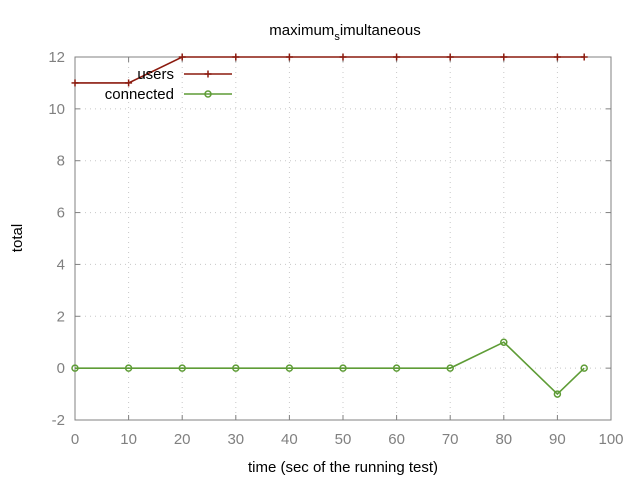 Image resolution: width=640 pixels, height=480 pixels. Describe the element at coordinates (343, 439) in the screenshot. I see `x-tick-label: 50` at that location.